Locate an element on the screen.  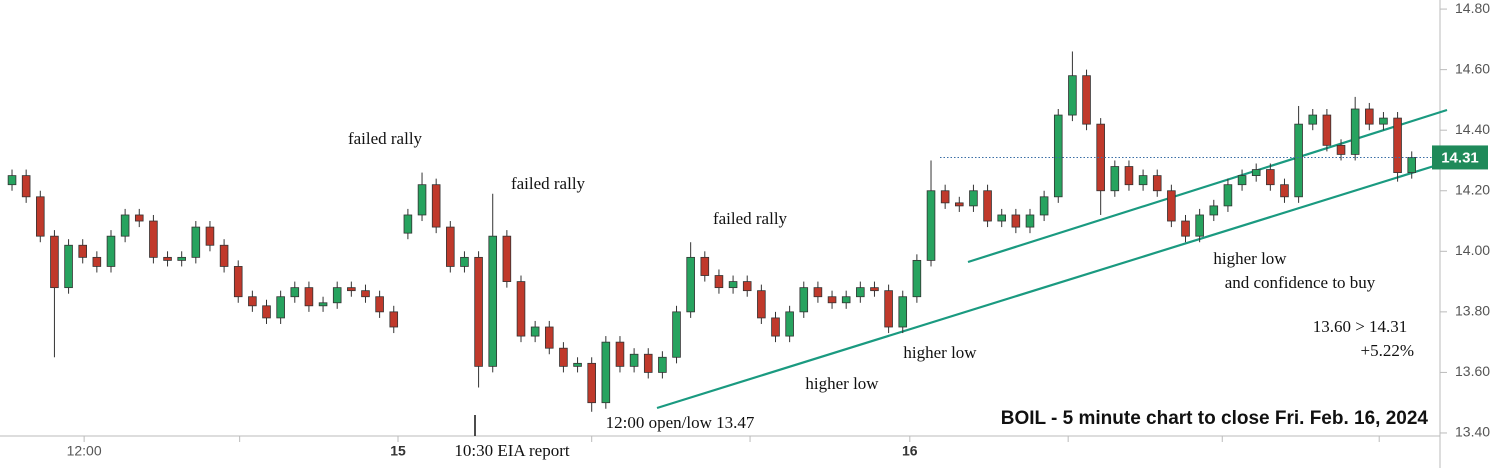
y-tick-label: 14.20 is located at coordinates (1472, 189).